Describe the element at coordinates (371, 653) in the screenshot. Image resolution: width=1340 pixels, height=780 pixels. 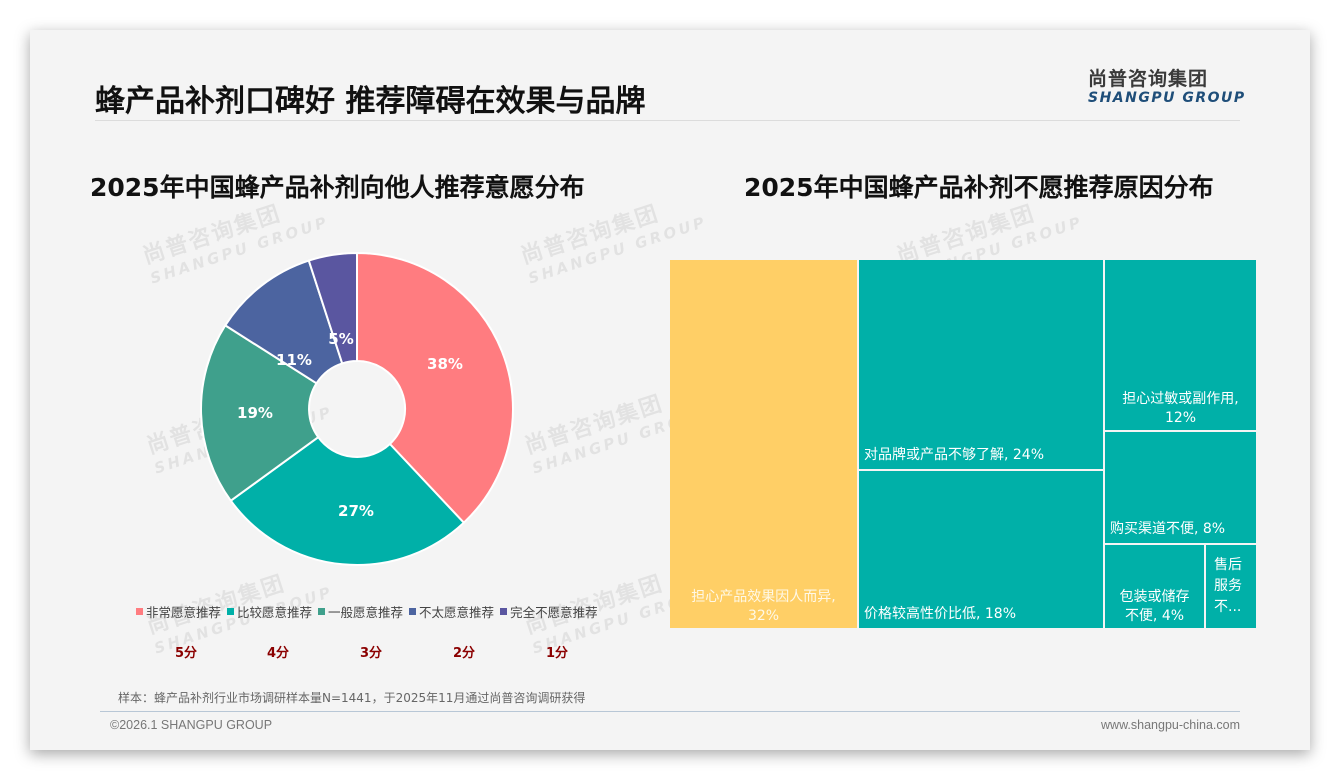
I see `score-label: 3分` at that location.